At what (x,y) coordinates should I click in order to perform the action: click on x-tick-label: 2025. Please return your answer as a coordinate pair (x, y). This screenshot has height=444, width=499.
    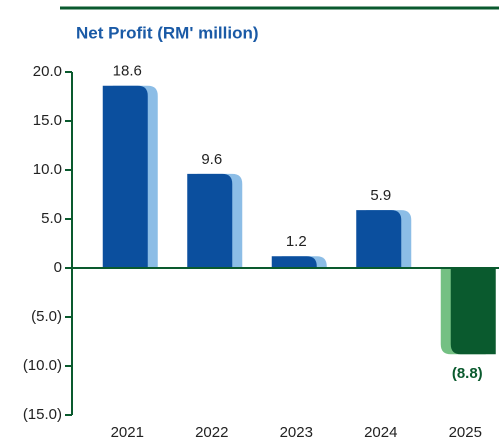
    Looking at the image, I should click on (465, 432).